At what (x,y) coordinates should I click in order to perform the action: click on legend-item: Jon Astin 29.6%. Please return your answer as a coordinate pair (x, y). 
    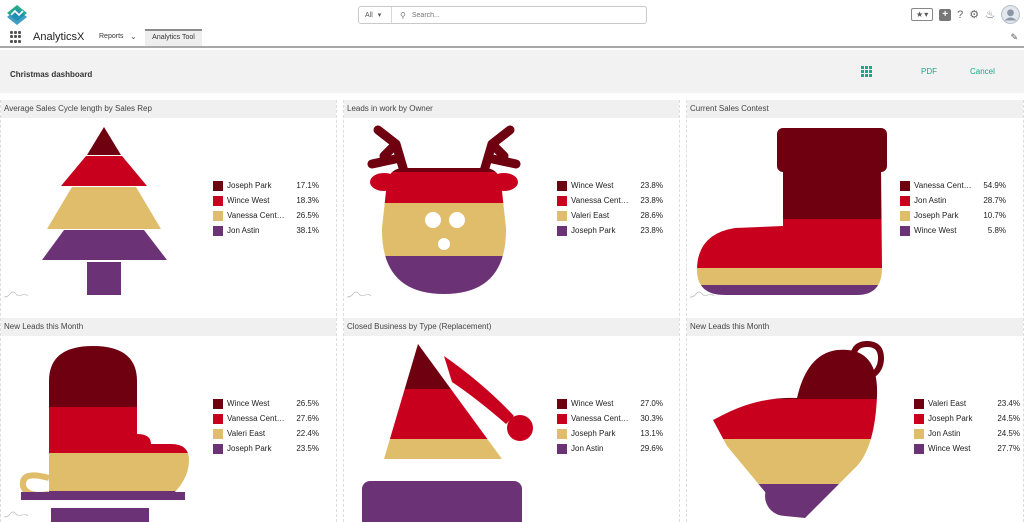
    Looking at the image, I should click on (612, 449).